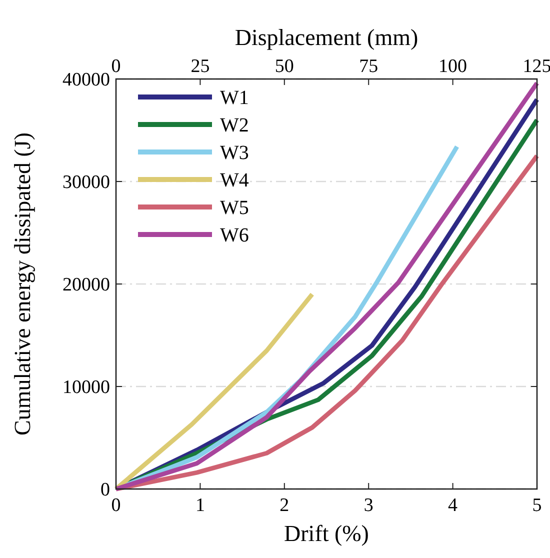 This screenshot has width=550, height=558. Describe the element at coordinates (234, 153) in the screenshot. I see `legend-label: W3` at that location.